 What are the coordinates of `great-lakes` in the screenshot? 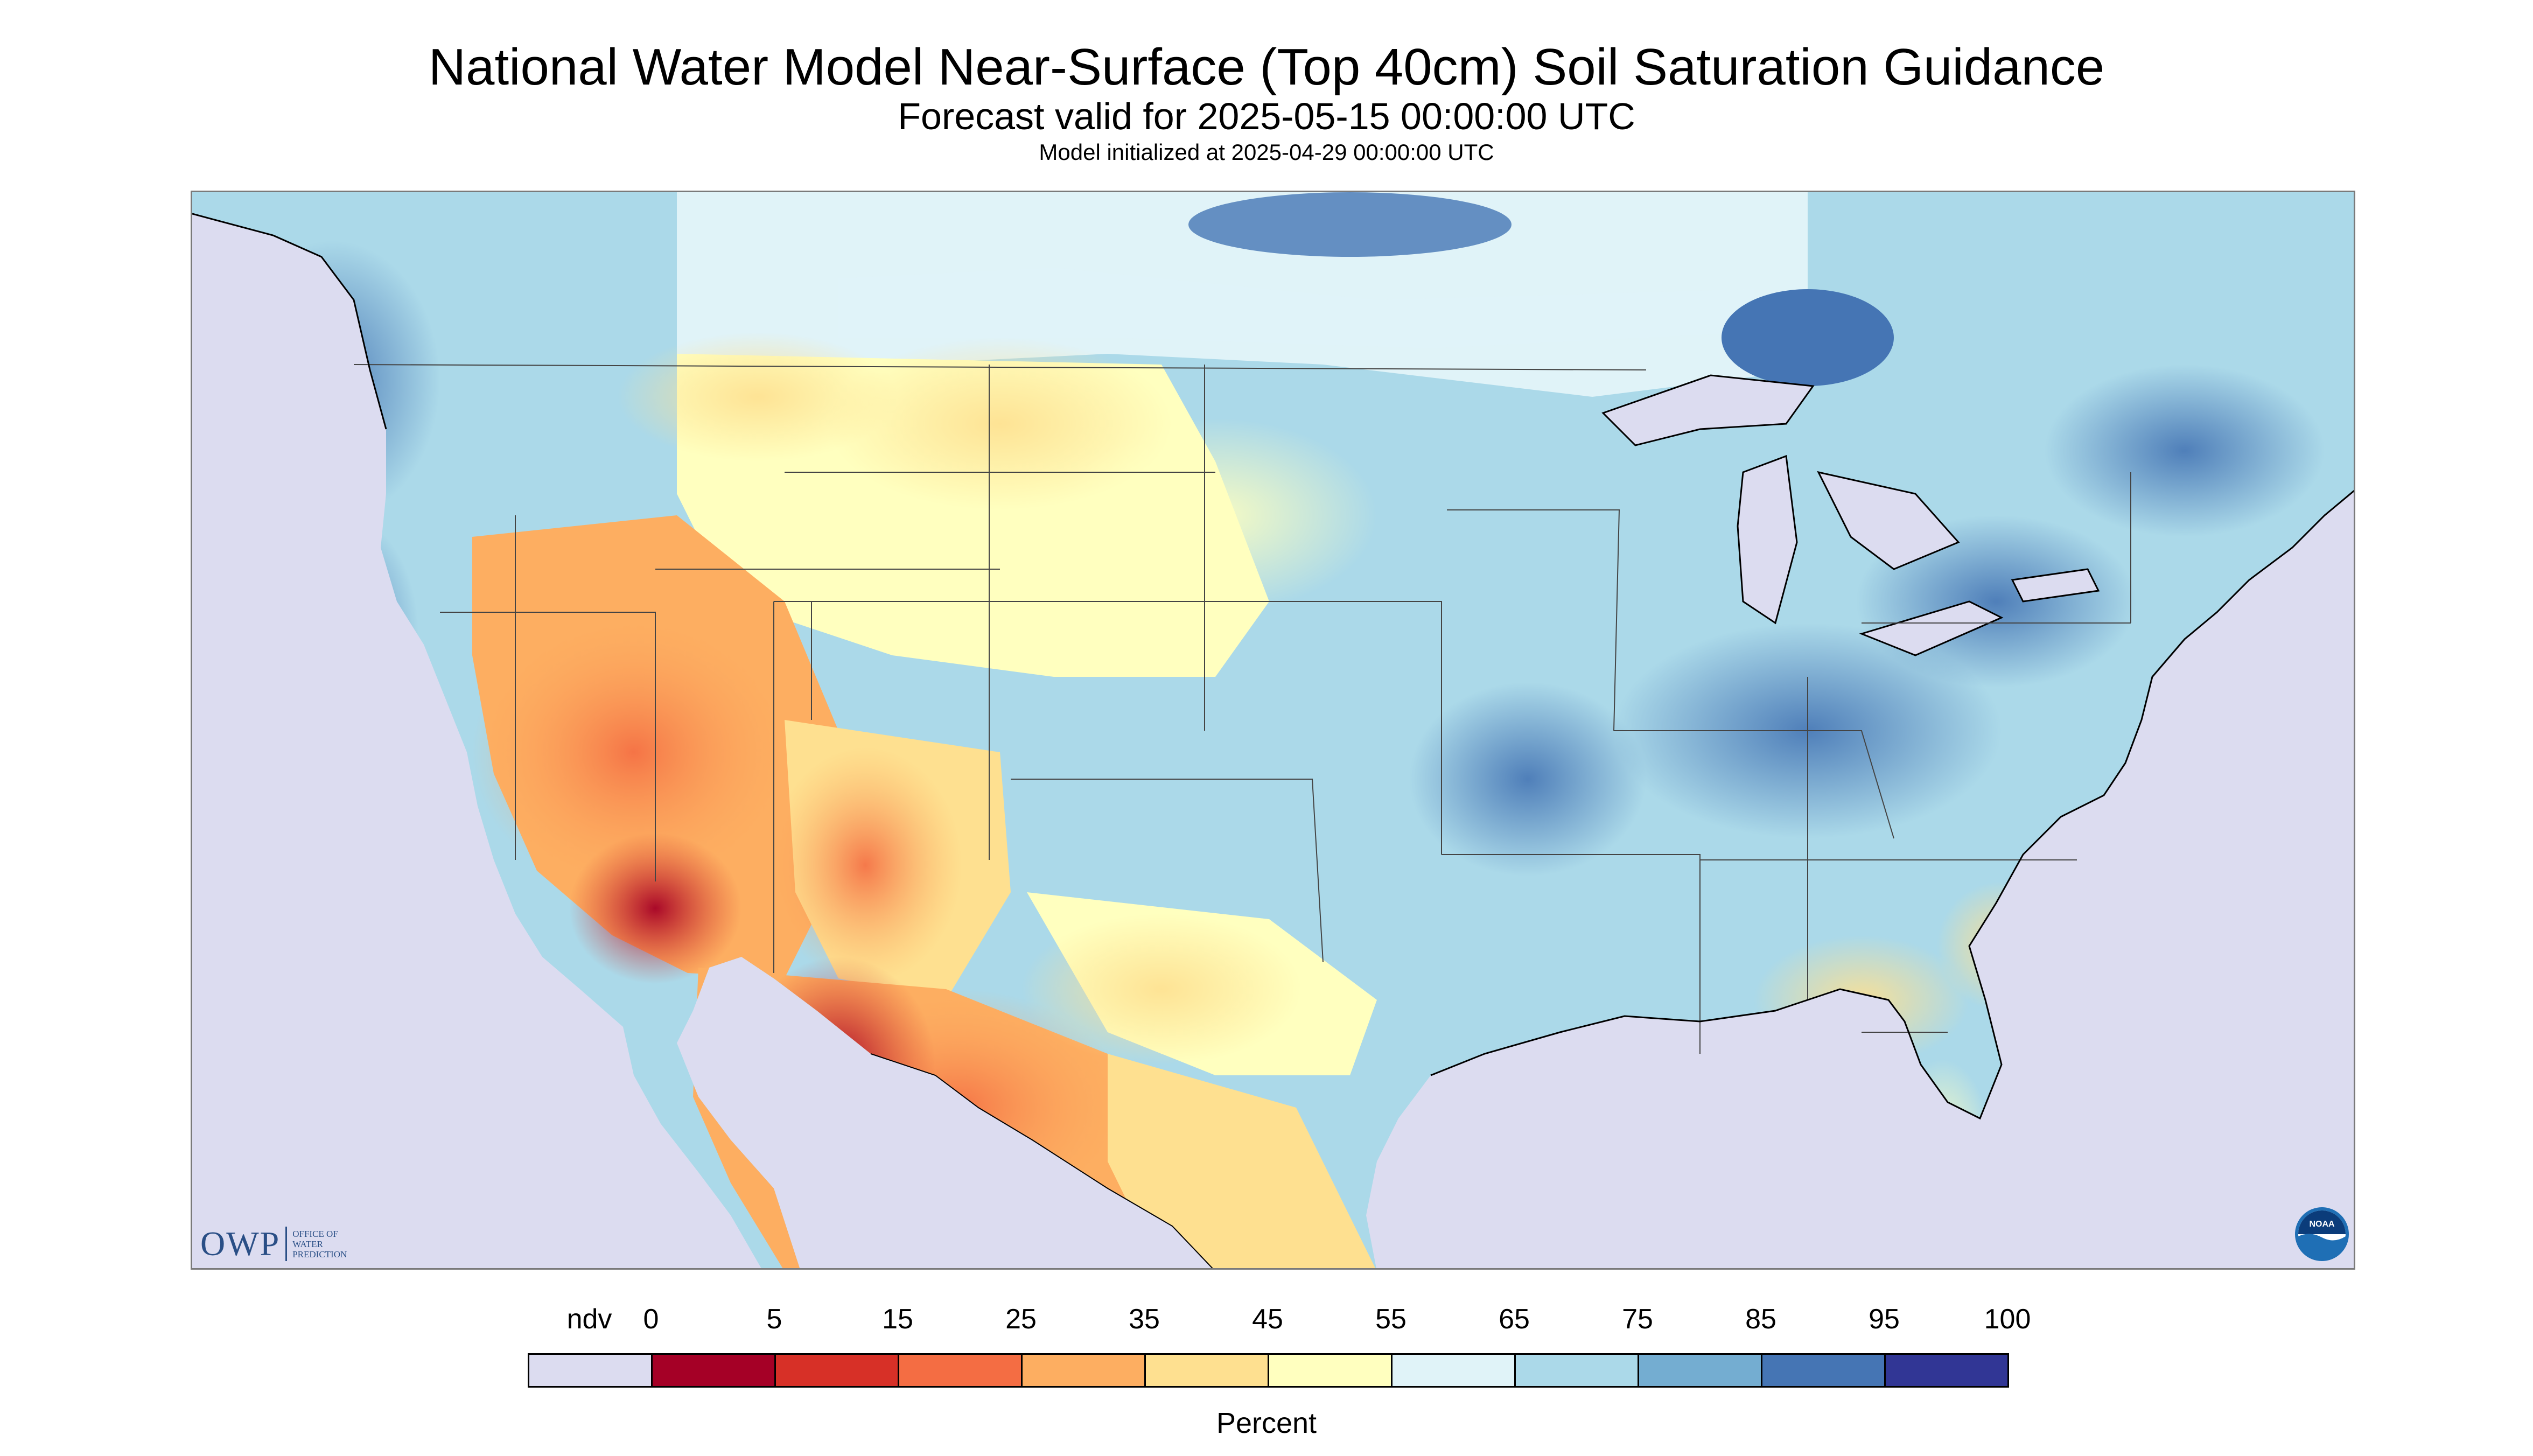 It's located at (1850, 515).